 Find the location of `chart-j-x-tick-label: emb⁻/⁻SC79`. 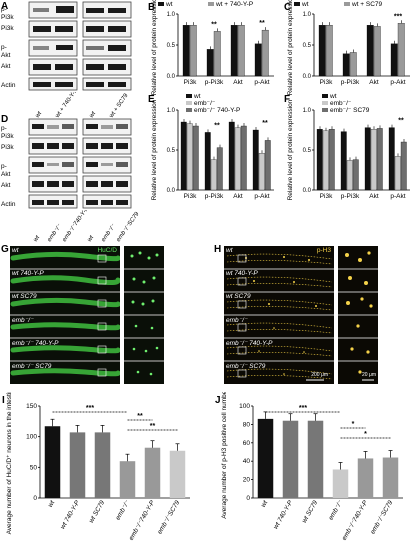

chart-j-x-tick-label: emb⁻/⁻SC79 is located at coordinates (381, 517).